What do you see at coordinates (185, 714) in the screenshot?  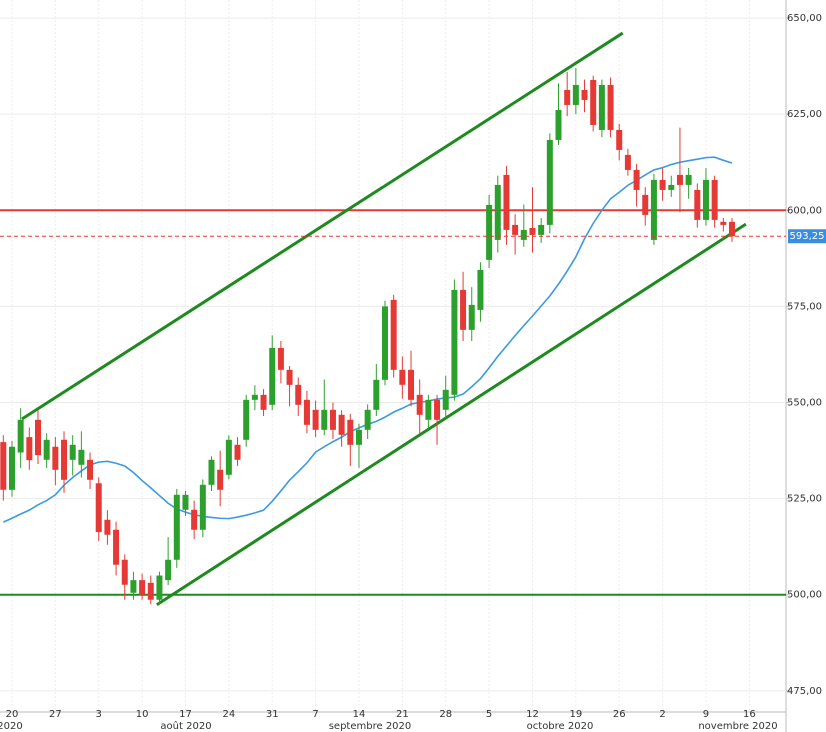 I see `x-tick-label: 17` at bounding box center [185, 714].